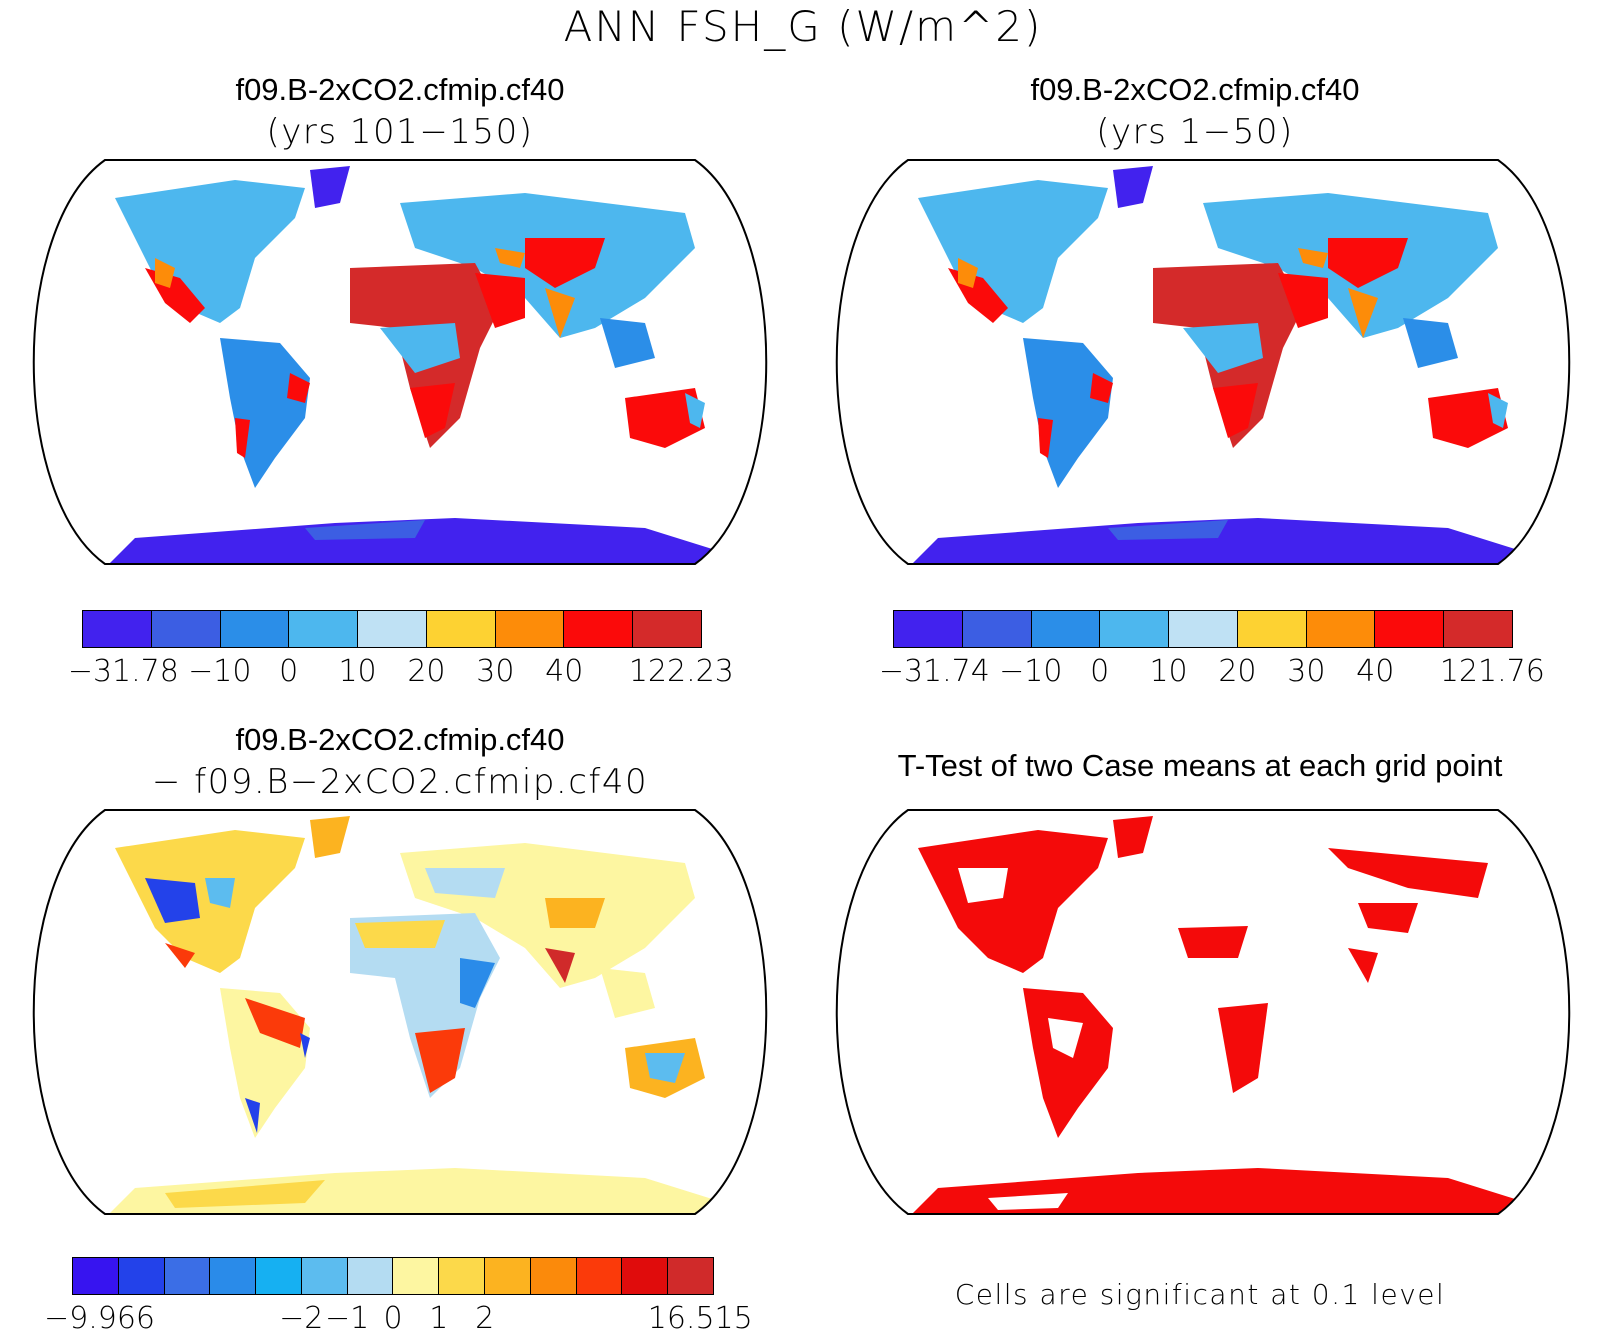  I want to click on colorbar-tick-label: −2, so click(301, 1318).